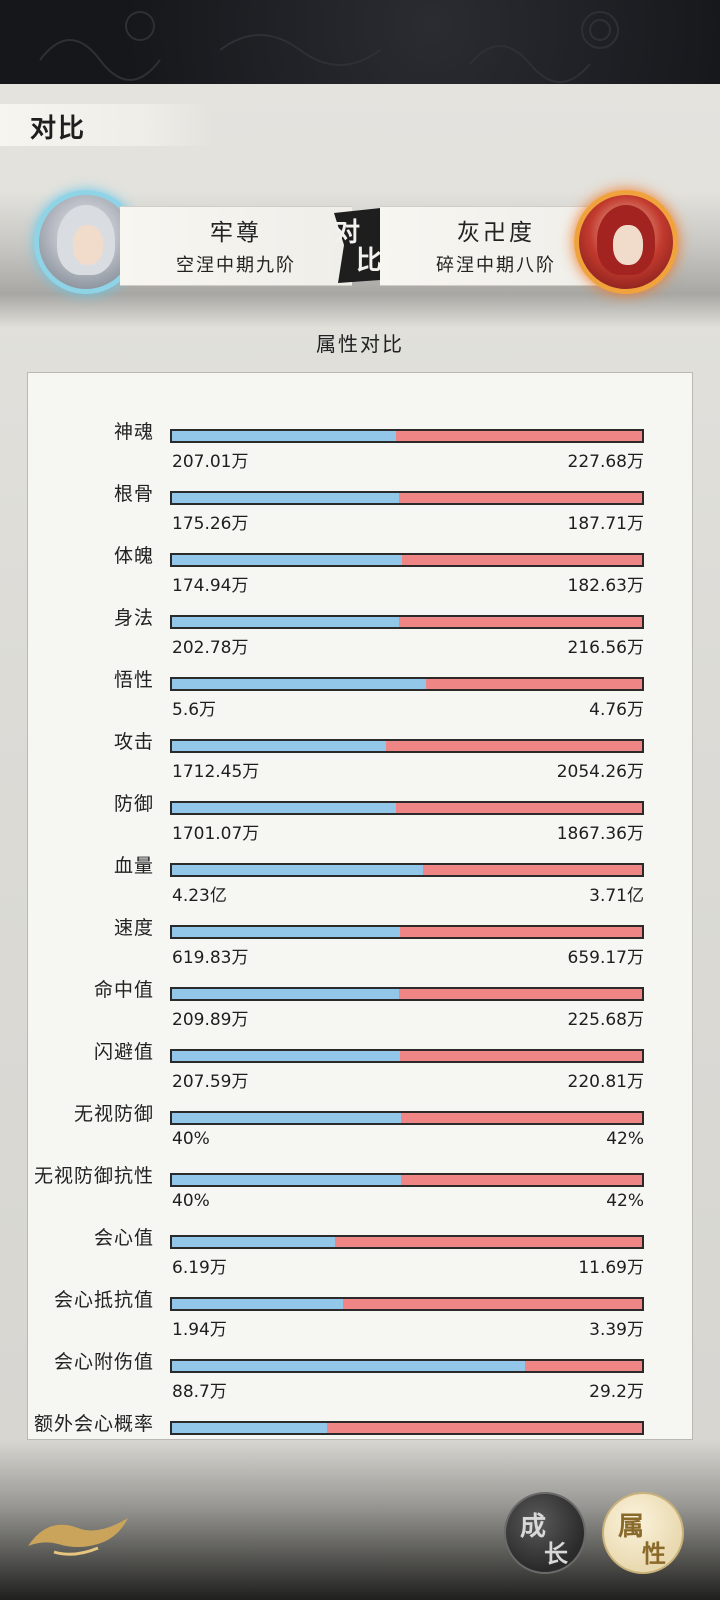  Describe the element at coordinates (360, 1130) in the screenshot. I see `stat-row: 无视防御 40% 42%` at that location.